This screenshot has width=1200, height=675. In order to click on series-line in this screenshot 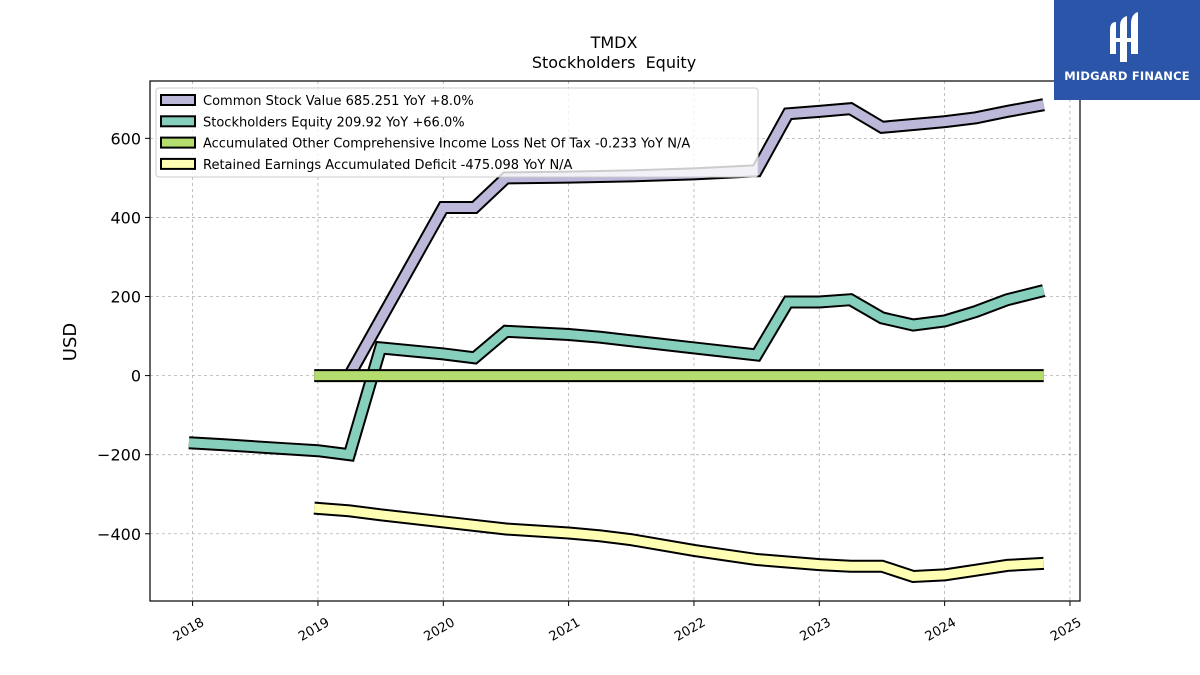, I will do `click(679, 542)`.